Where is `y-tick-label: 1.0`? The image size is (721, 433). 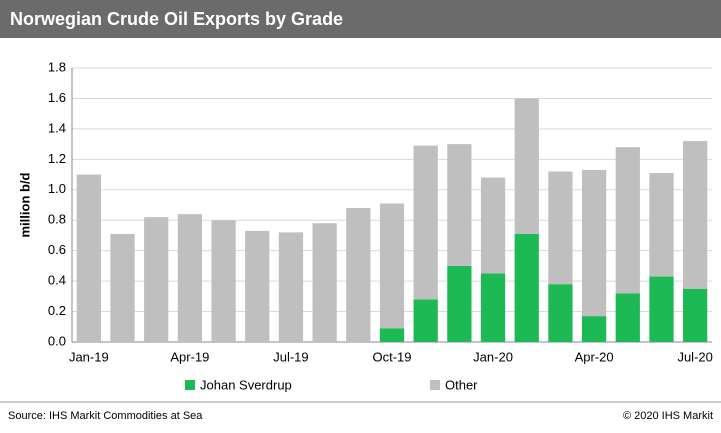 y-tick-label: 1.0 is located at coordinates (57, 188).